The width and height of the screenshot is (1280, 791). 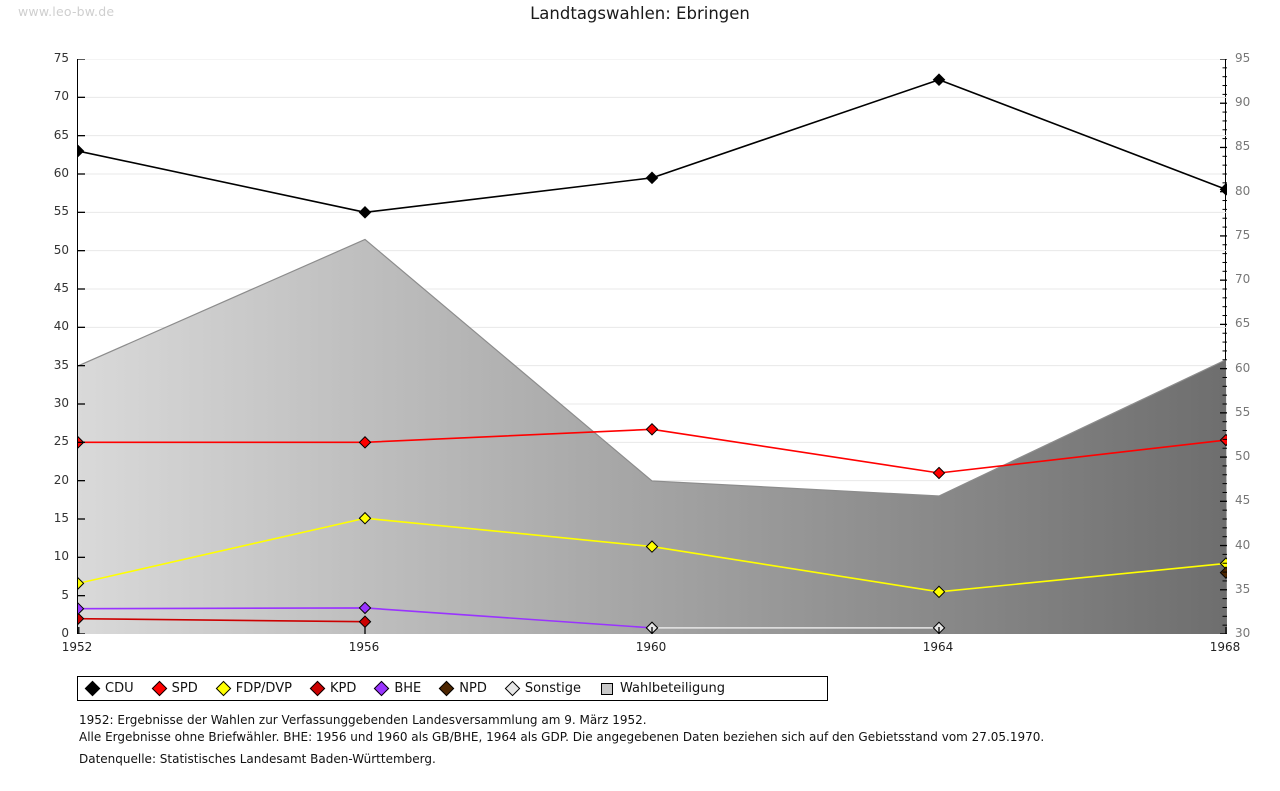 What do you see at coordinates (651, 647) in the screenshot?
I see `x-axis-tick: 1960` at bounding box center [651, 647].